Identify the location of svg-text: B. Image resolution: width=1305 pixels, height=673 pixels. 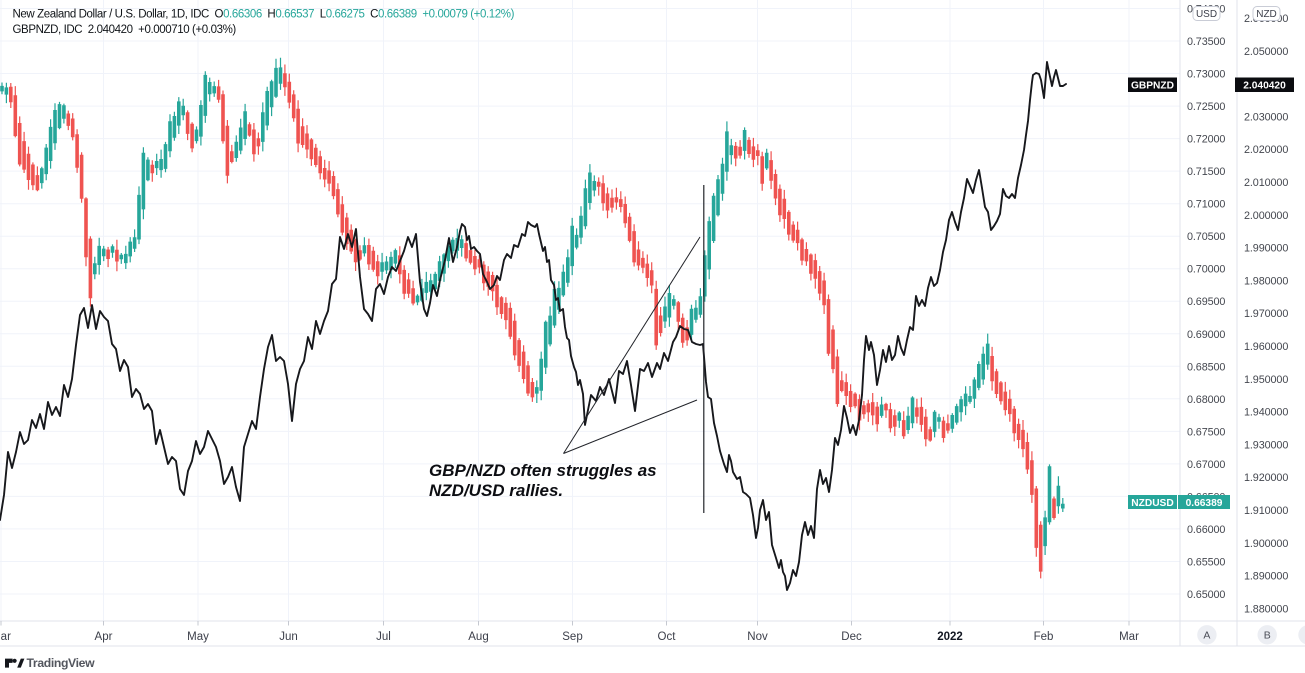
(1267, 636).